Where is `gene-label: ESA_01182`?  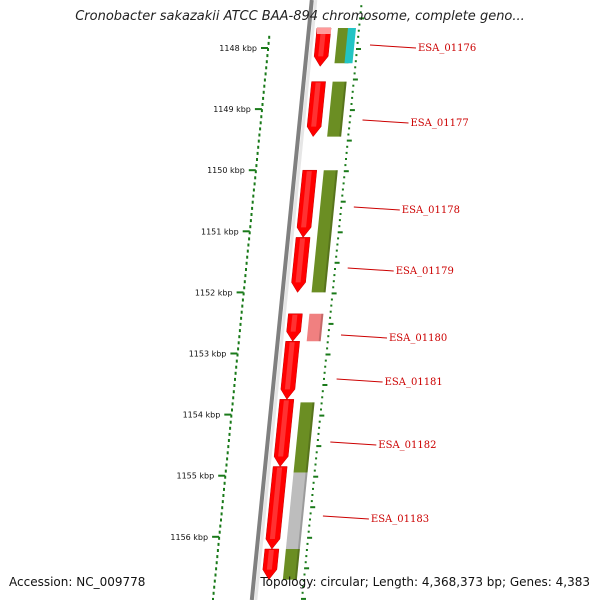
gene-label: ESA_01182 is located at coordinates (383, 445).